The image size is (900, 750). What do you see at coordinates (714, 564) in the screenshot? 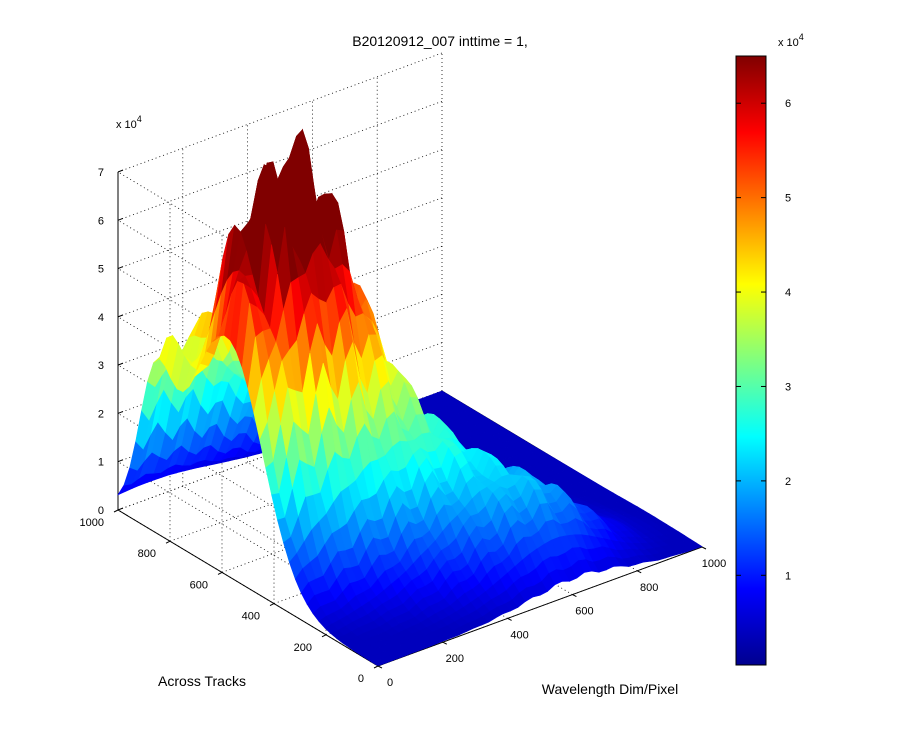
I see `x-tick-label: 1000` at bounding box center [714, 564].